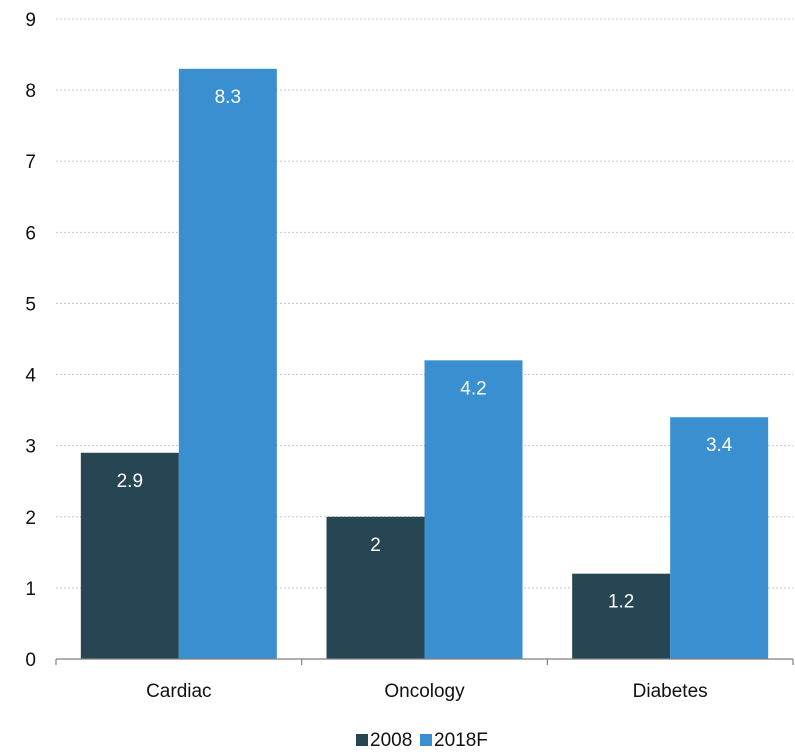 The width and height of the screenshot is (795, 754). Describe the element at coordinates (473, 509) in the screenshot. I see `bar-2018F-oncology` at that location.